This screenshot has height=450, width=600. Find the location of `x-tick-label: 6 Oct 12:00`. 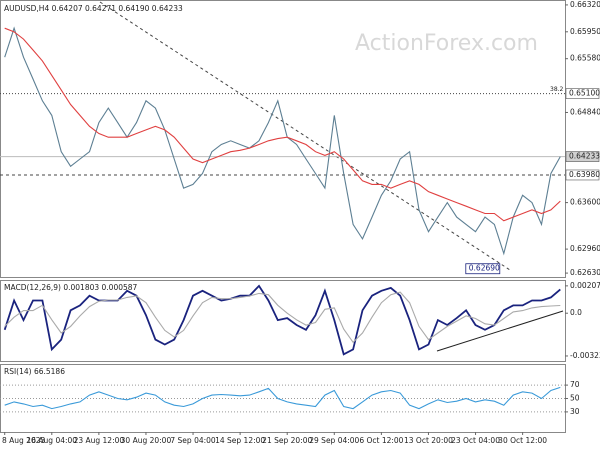

x-tick-label: 6 Oct 12:00 is located at coordinates (381, 440).